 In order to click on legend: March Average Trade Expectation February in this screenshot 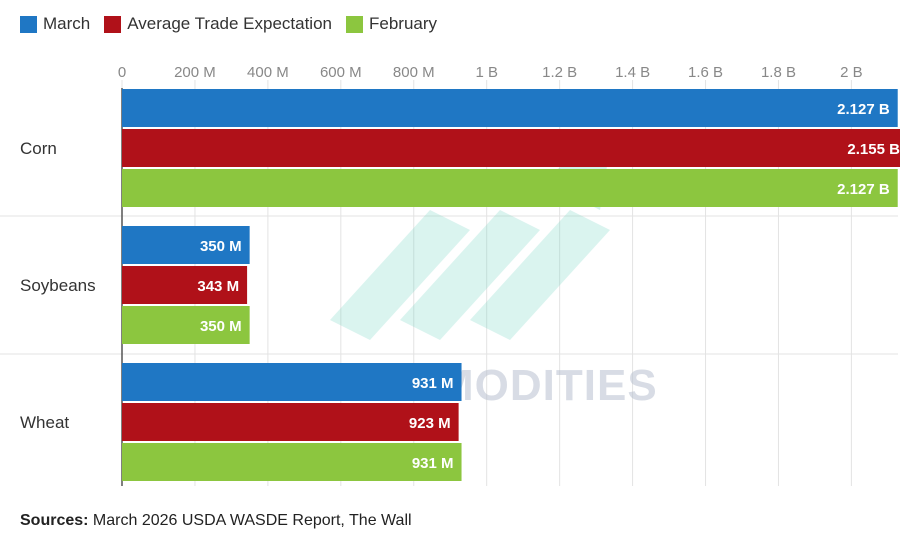, I will do `click(235, 24)`.